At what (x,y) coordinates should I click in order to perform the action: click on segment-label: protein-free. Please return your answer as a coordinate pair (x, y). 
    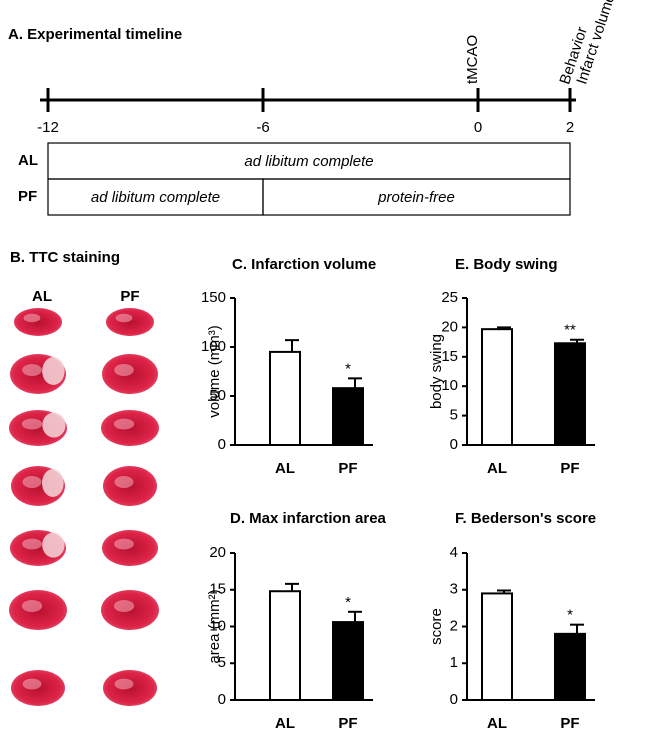
    Looking at the image, I should click on (416, 197).